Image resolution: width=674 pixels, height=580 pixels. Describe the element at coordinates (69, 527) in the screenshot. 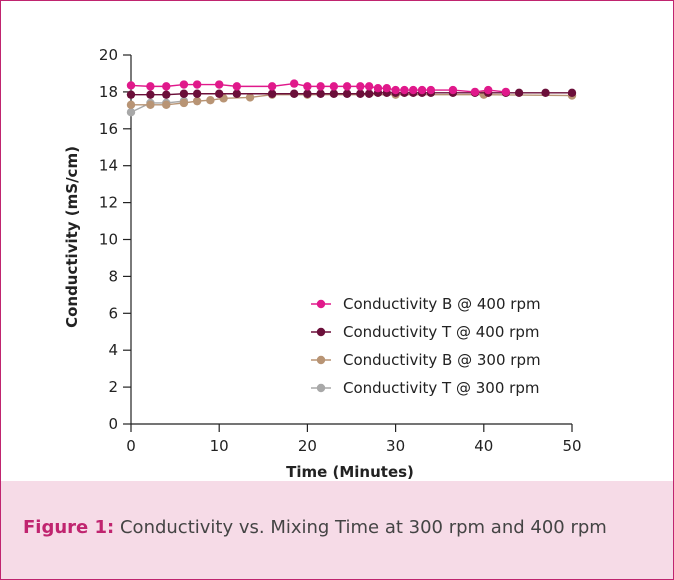

I see `figure-label: Figure 1:` at that location.